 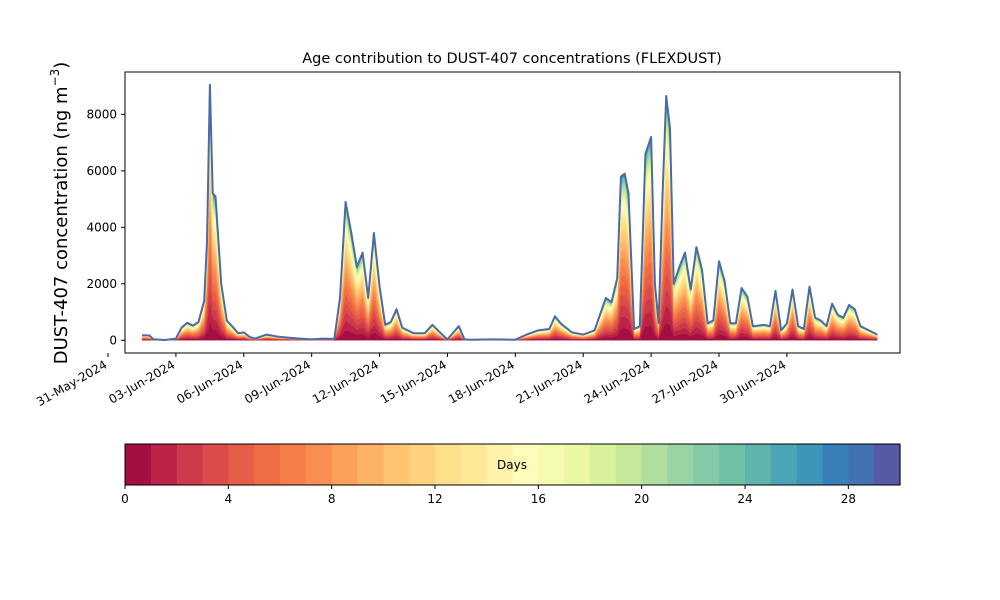 I want to click on colorbar-frame, so click(x=512, y=464).